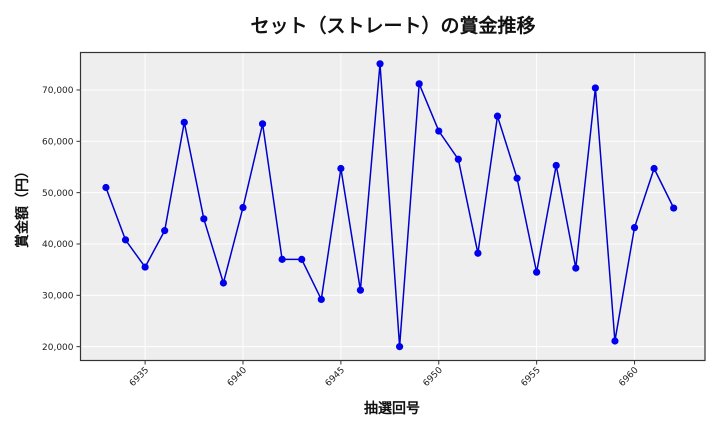 The width and height of the screenshot is (720, 432). What do you see at coordinates (433, 376) in the screenshot?
I see `x-tick-label: 6950` at bounding box center [433, 376].